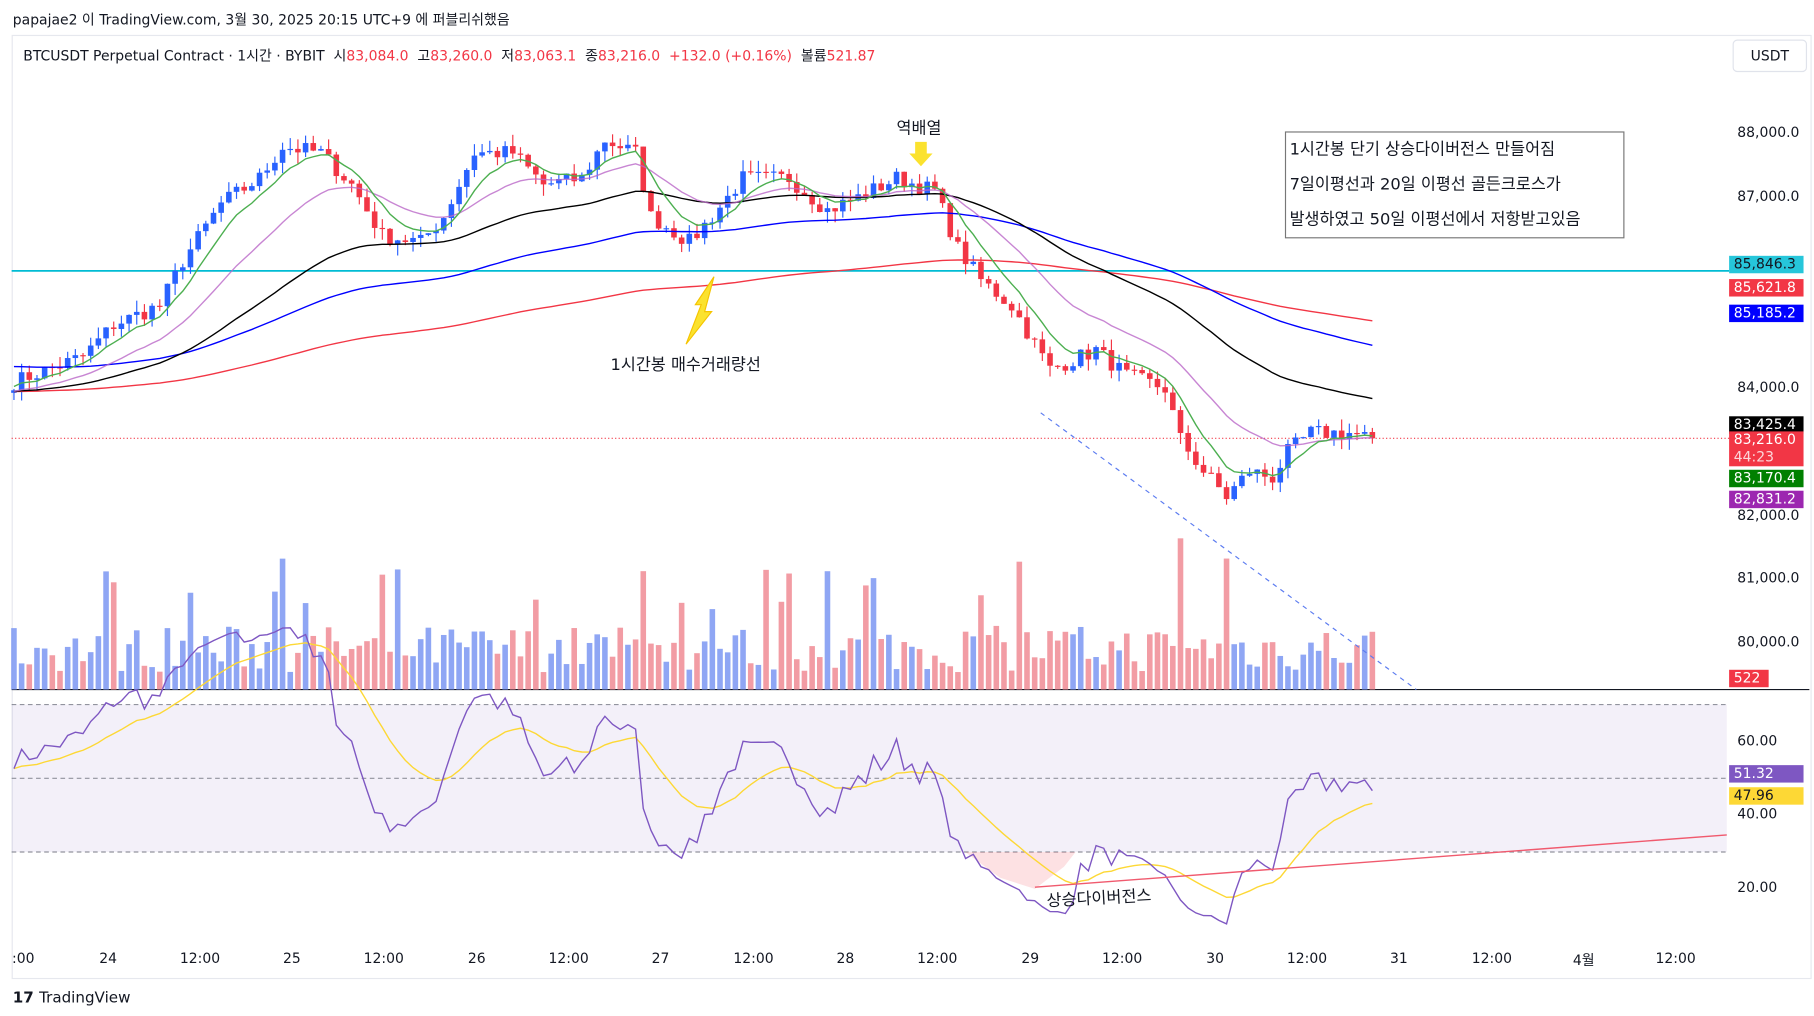  I want to click on symbol-title: BTCUSDT Perpetual Contract · 1시간 · BYBIT, so click(174, 55).